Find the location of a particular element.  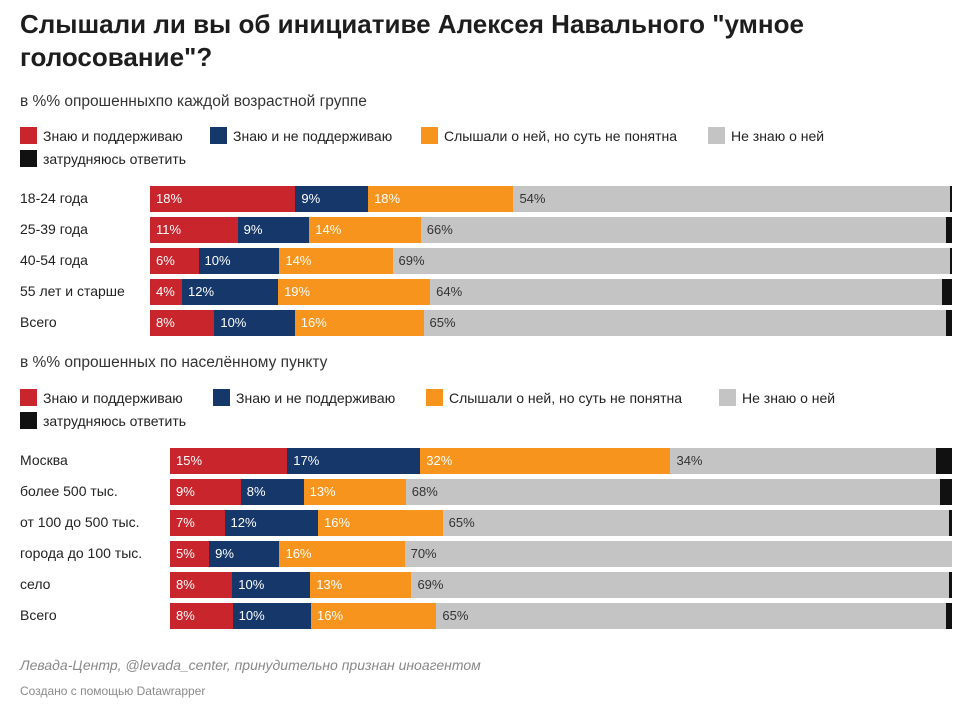

legend-swatch-heard is located at coordinates (429, 135).